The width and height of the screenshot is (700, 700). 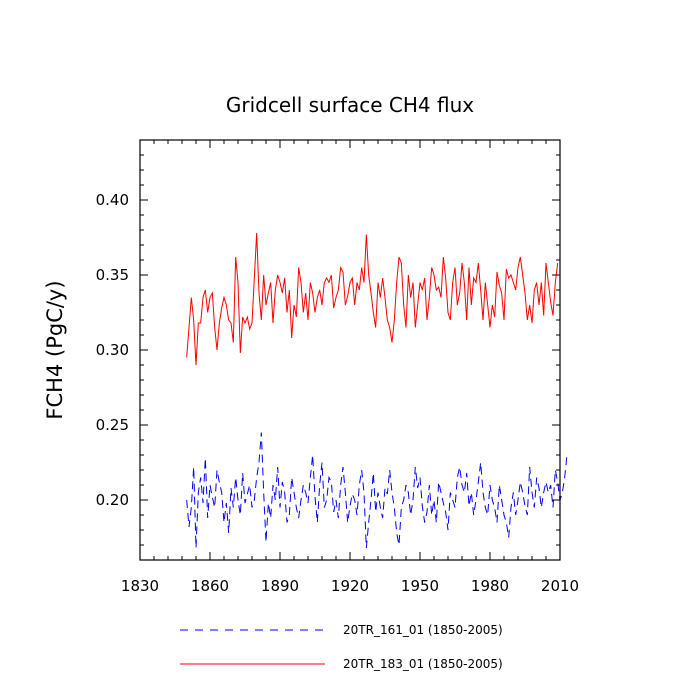 I want to click on x-tick-label: 1920, so click(x=350, y=586).